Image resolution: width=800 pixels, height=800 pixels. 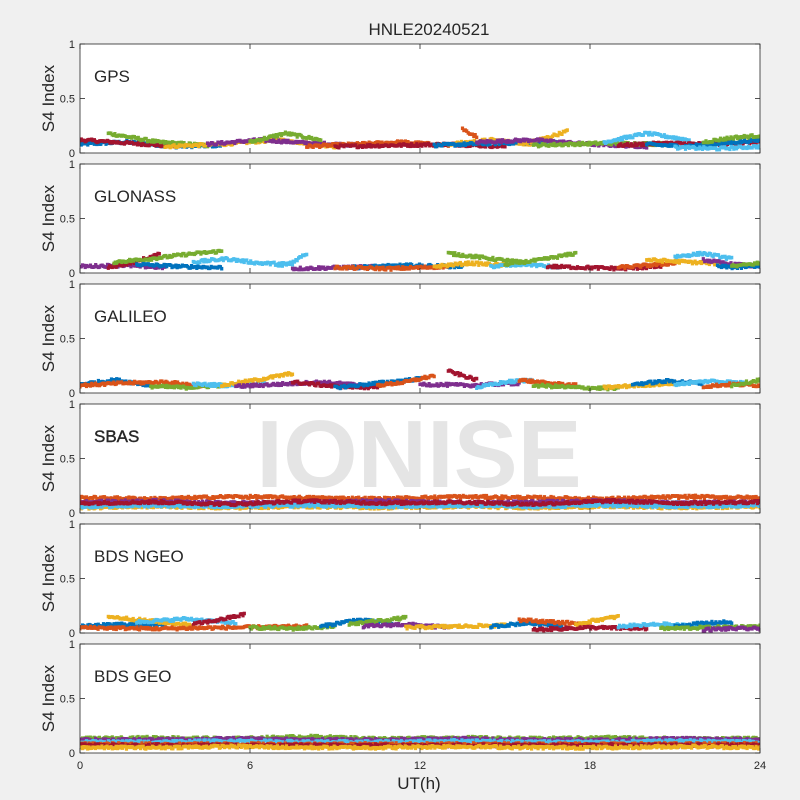 What do you see at coordinates (420, 139) in the screenshot?
I see `panel-data` at bounding box center [420, 139].